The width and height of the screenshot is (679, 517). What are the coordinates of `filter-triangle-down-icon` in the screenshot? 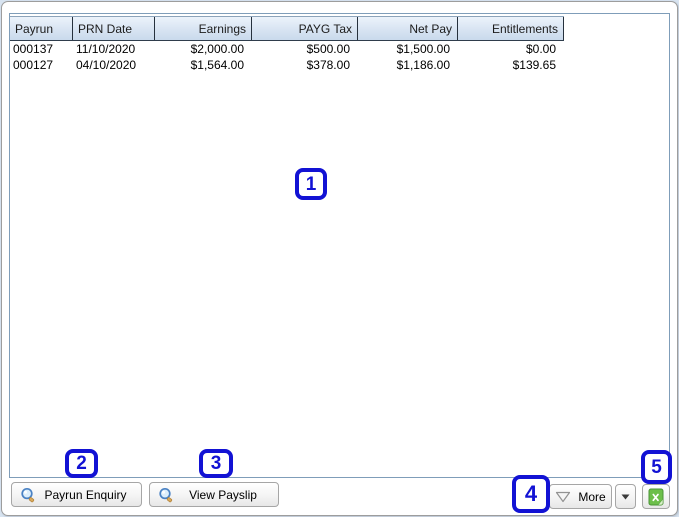 It's located at (563, 497).